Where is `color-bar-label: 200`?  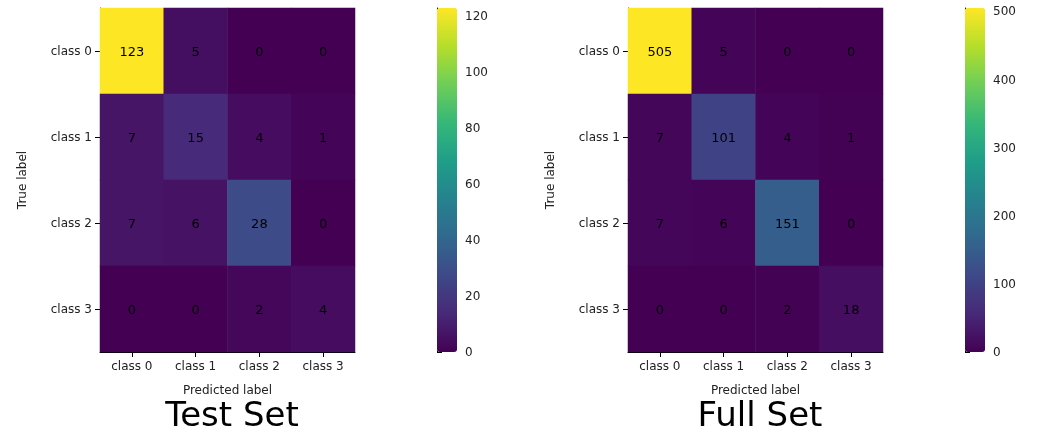 color-bar-label: 200 is located at coordinates (1004, 215).